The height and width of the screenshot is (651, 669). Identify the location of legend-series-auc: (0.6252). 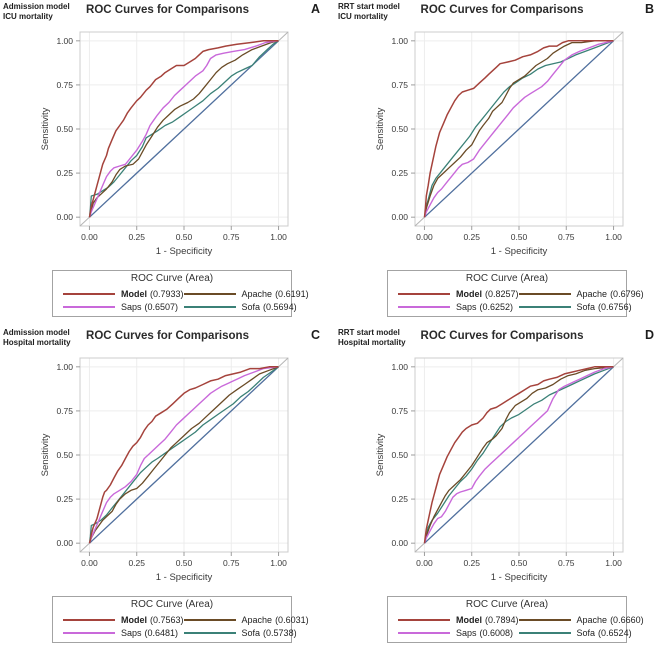
(496, 307).